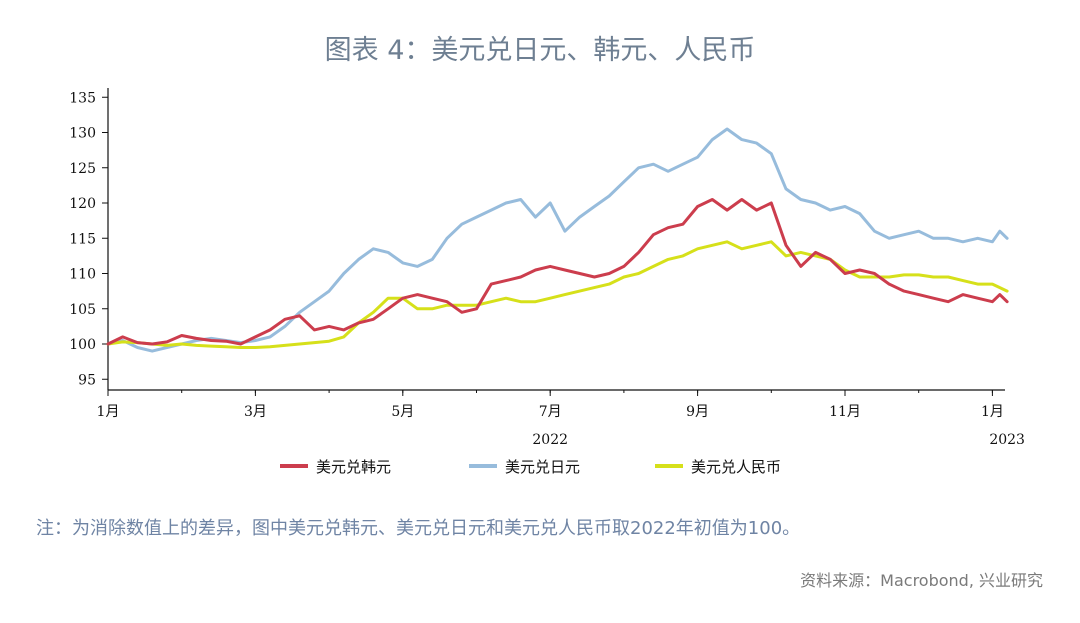 The image size is (1080, 623). What do you see at coordinates (845, 412) in the screenshot?
I see `x-tick-label: 11月` at bounding box center [845, 412].